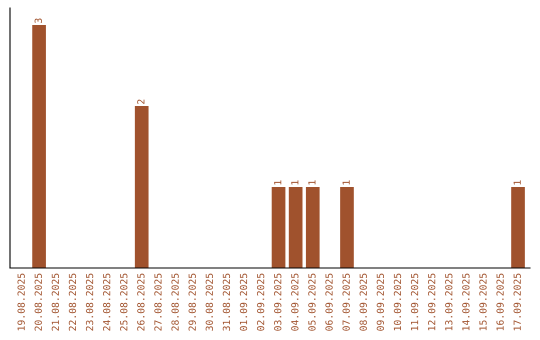  Describe the element at coordinates (244, 302) in the screenshot. I see `x-tick-label: 01.09.2025` at that location.